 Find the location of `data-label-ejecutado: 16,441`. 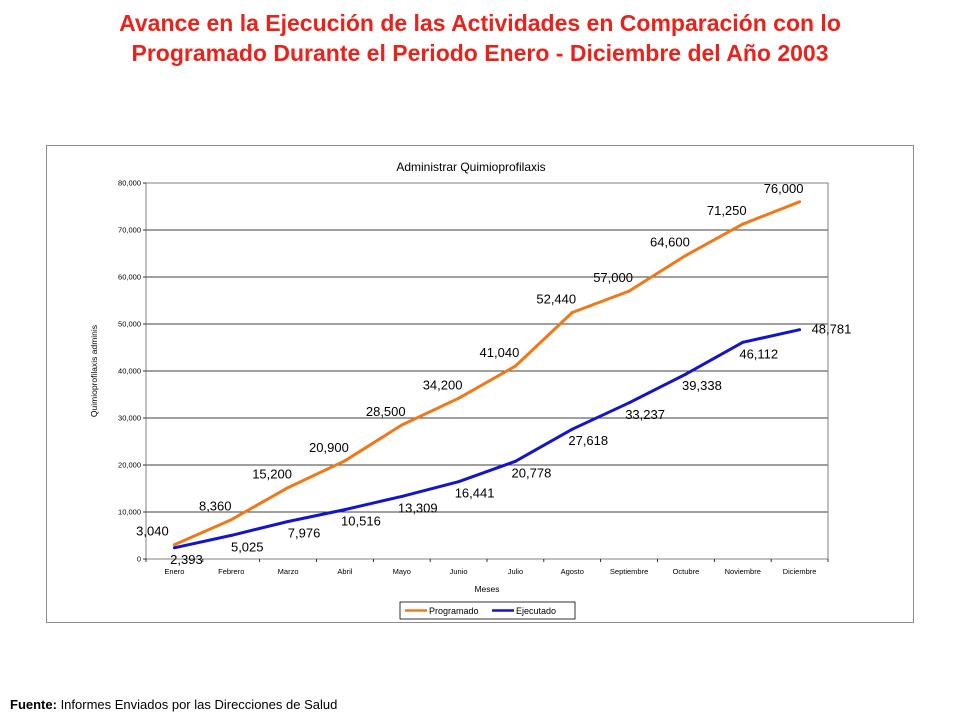

data-label-ejecutado: 16,441 is located at coordinates (475, 493).